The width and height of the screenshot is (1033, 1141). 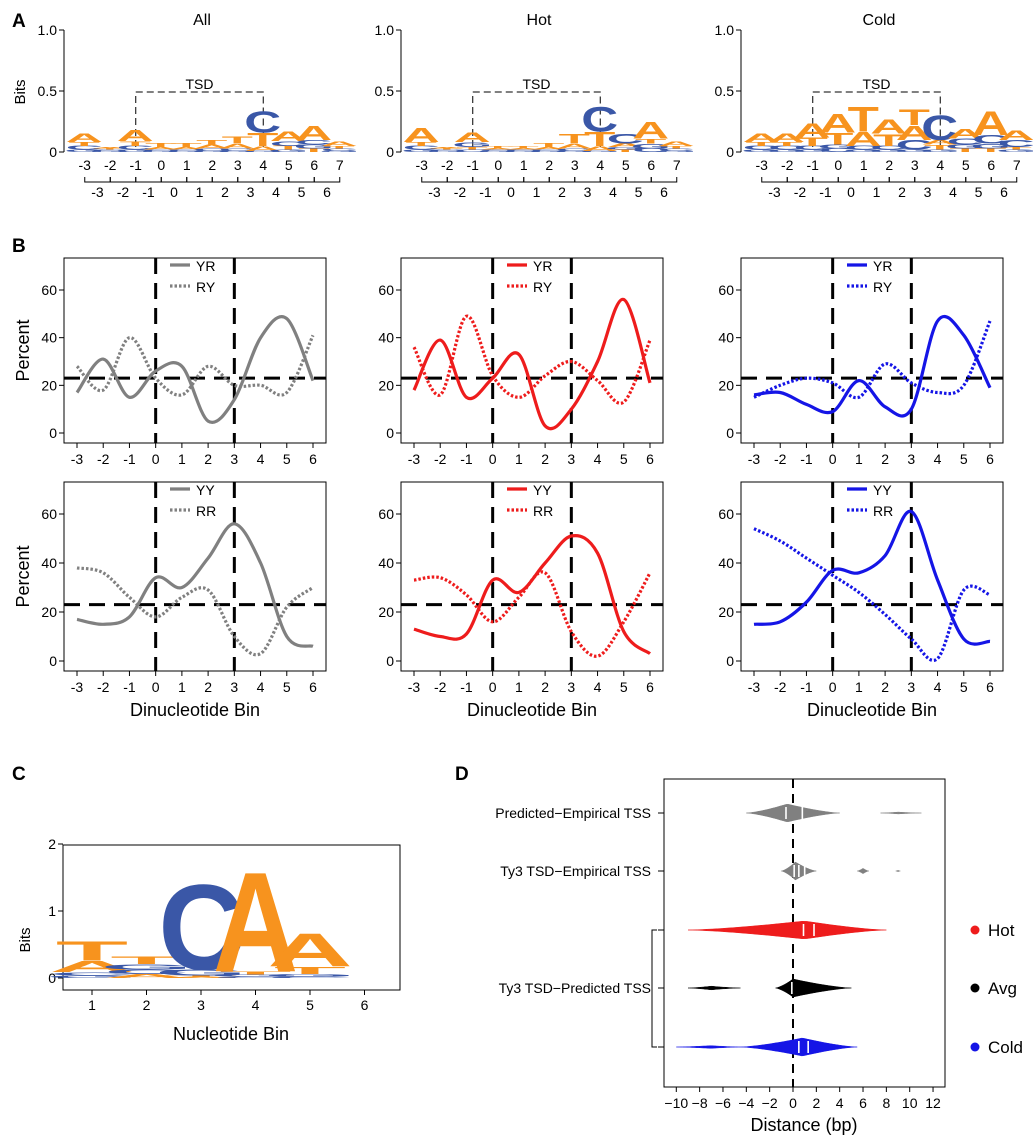 I want to click on series-line-RY, so click(x=532, y=359).